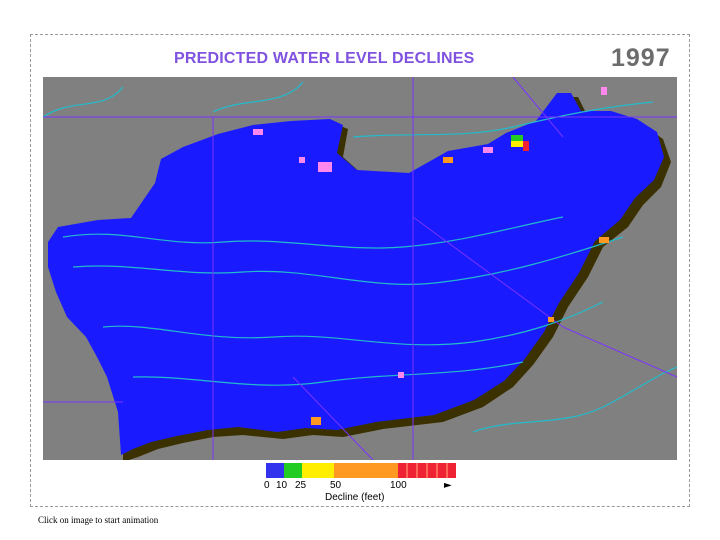 This screenshot has width=720, height=540. I want to click on legend-colorbar, so click(361, 470).